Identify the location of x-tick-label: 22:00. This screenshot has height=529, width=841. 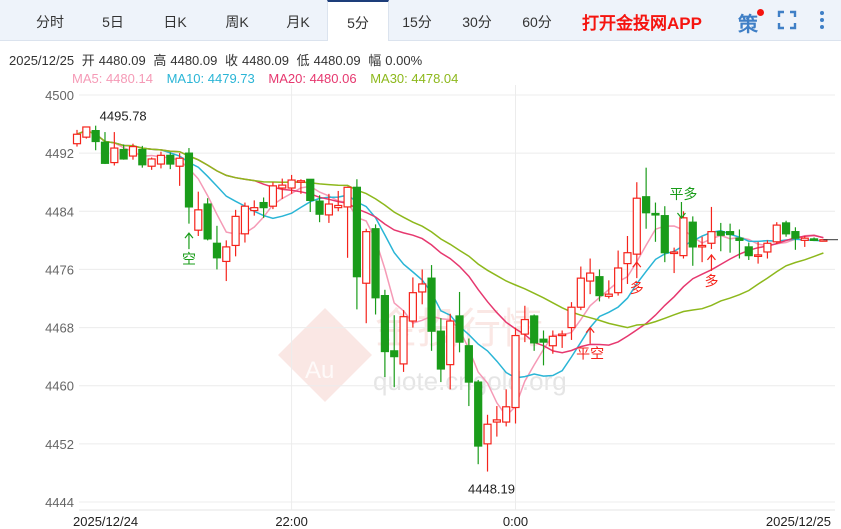
(291, 521).